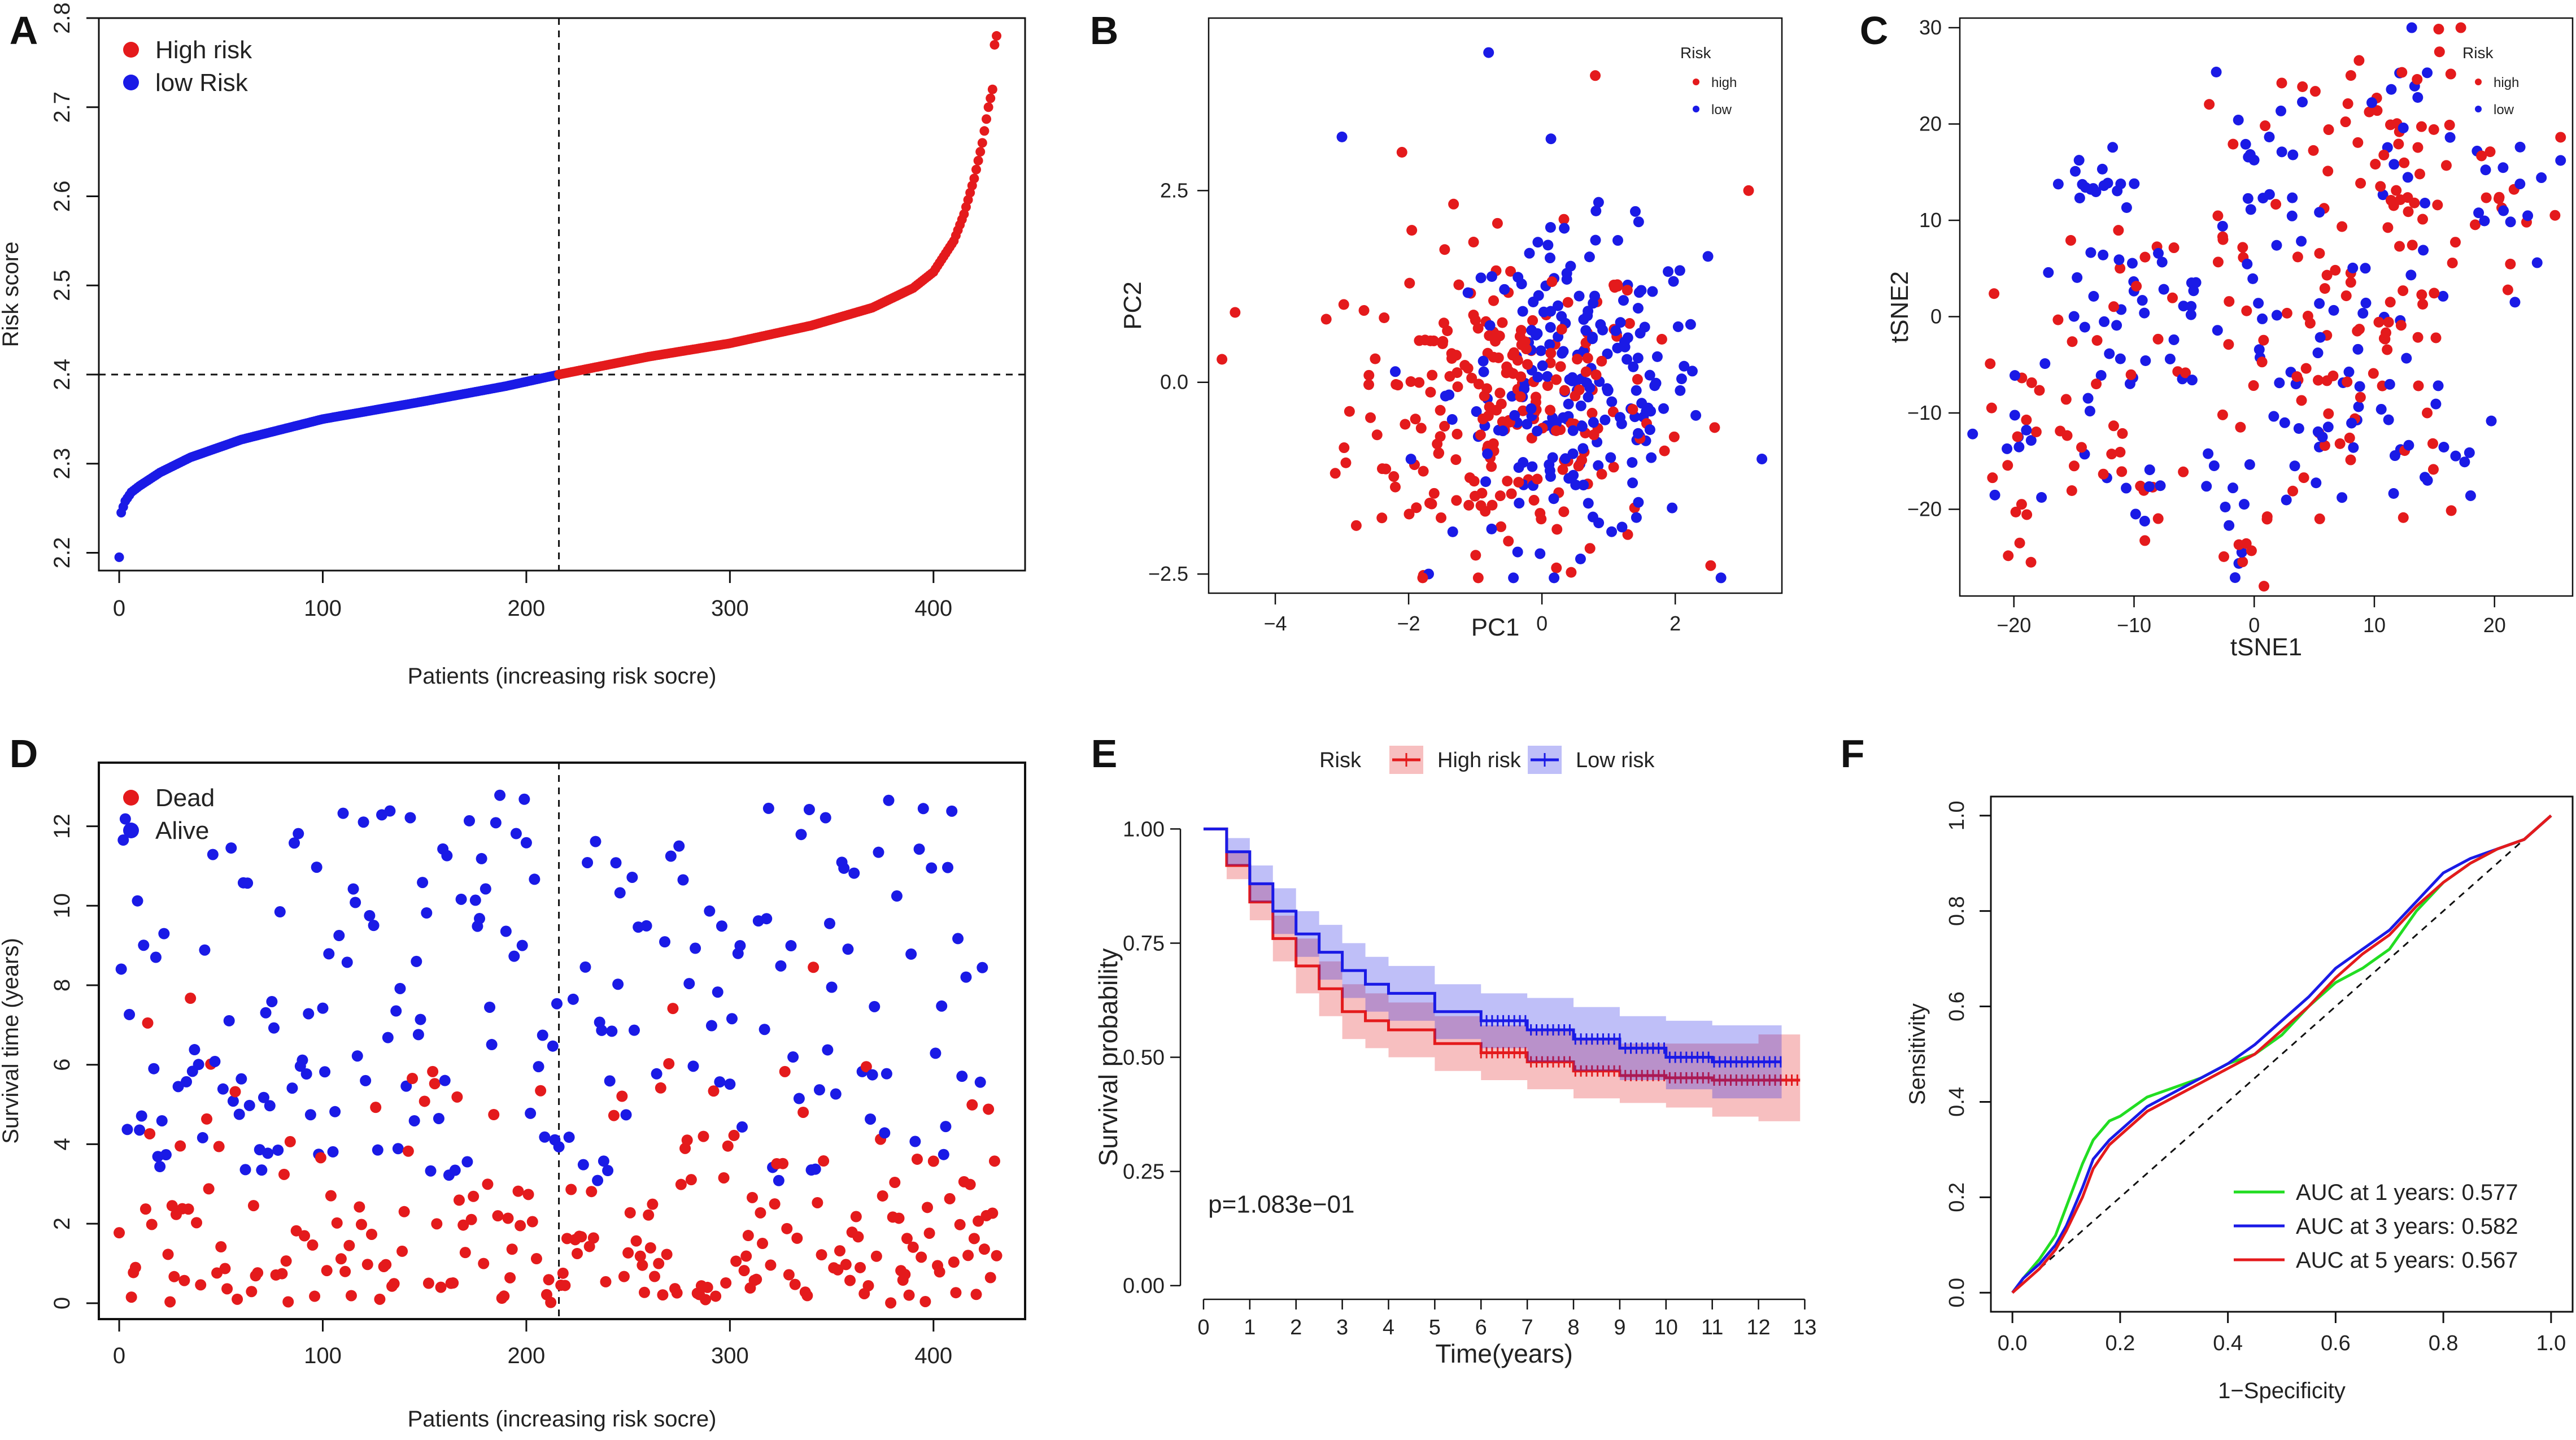 This screenshot has height=1440, width=2576. I want to click on y-tick-label: 0.0, so click(1174, 383).